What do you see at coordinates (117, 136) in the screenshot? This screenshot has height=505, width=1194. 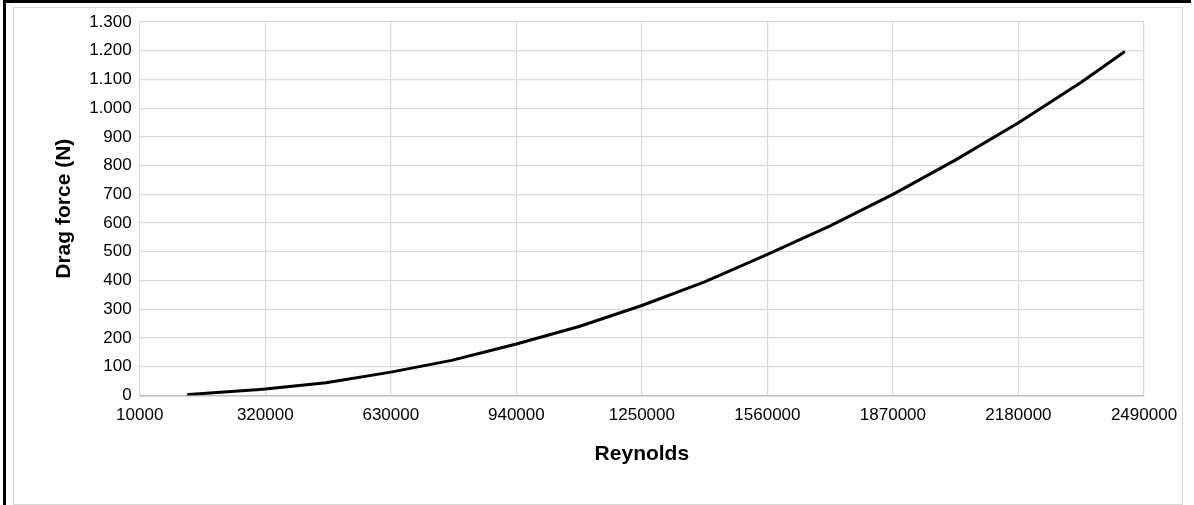 I see `y-tick-label: 900` at bounding box center [117, 136].